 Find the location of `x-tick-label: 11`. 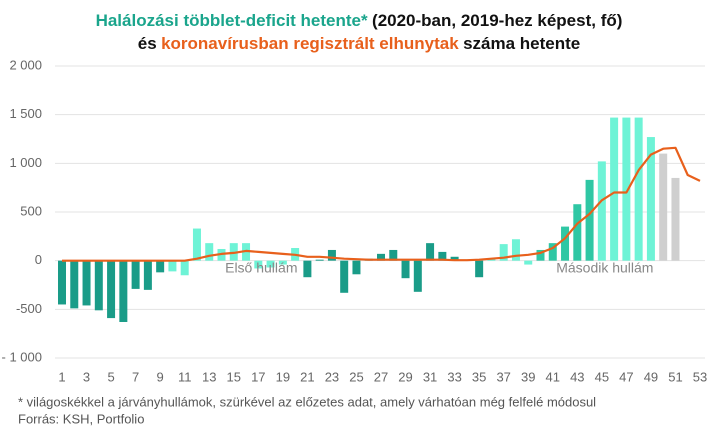

x-tick-label: 11 is located at coordinates (185, 376).